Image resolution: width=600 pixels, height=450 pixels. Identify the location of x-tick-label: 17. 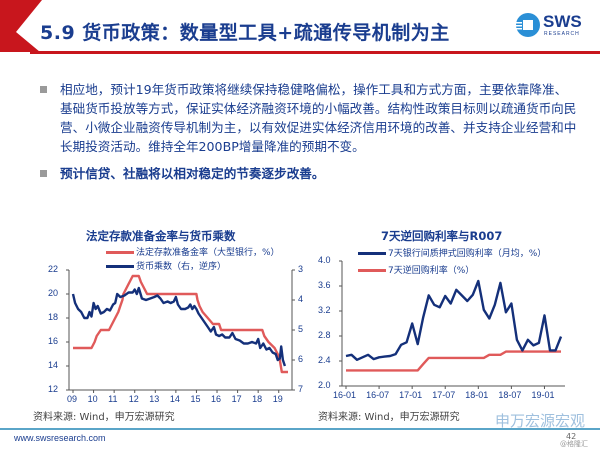
(236, 399).